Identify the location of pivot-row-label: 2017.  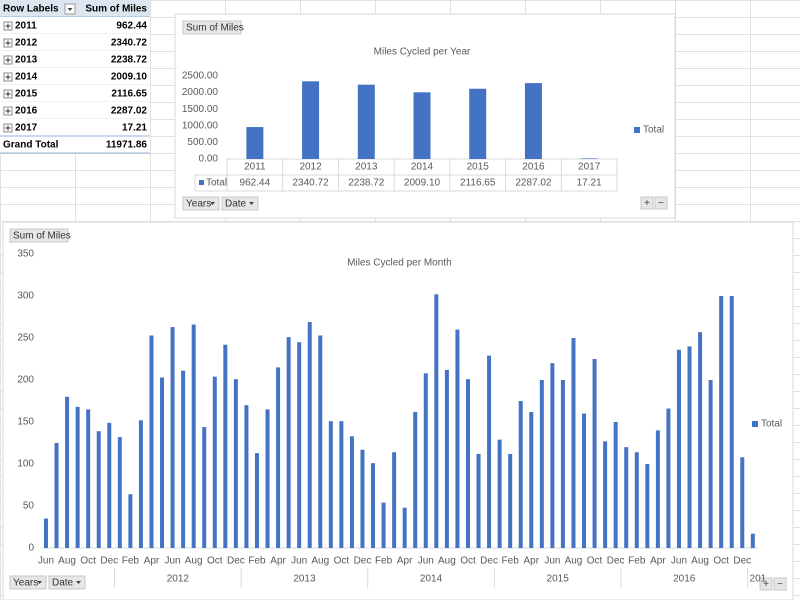
(26, 128).